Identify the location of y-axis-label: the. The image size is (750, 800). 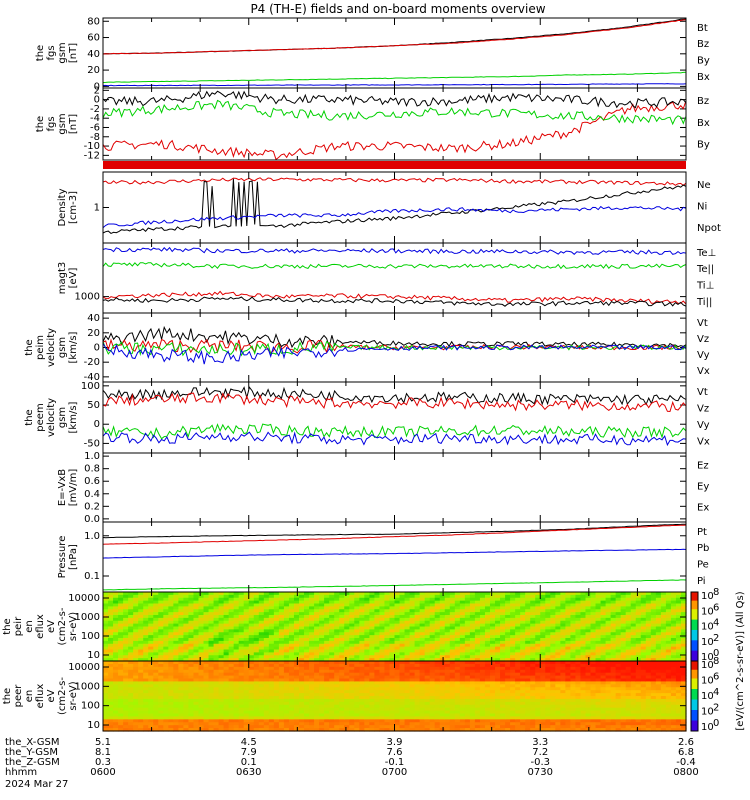
(29, 347).